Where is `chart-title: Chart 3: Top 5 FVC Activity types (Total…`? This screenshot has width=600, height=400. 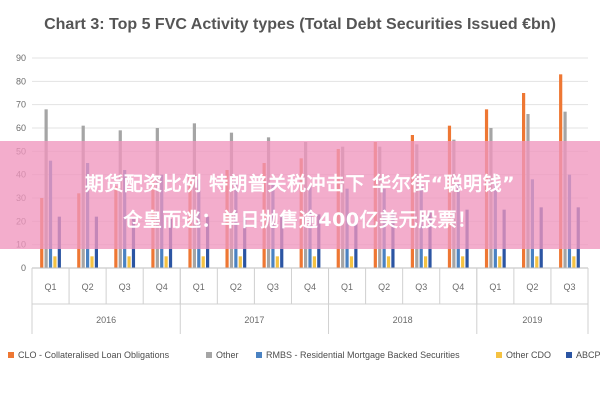 chart-title: Chart 3: Top 5 FVC Activity types (Total… is located at coordinates (300, 24).